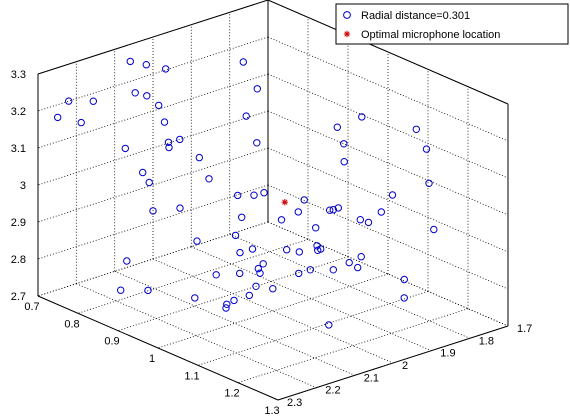 The image size is (570, 416). I want to click on z-tick-label: 3.3, so click(18, 75).